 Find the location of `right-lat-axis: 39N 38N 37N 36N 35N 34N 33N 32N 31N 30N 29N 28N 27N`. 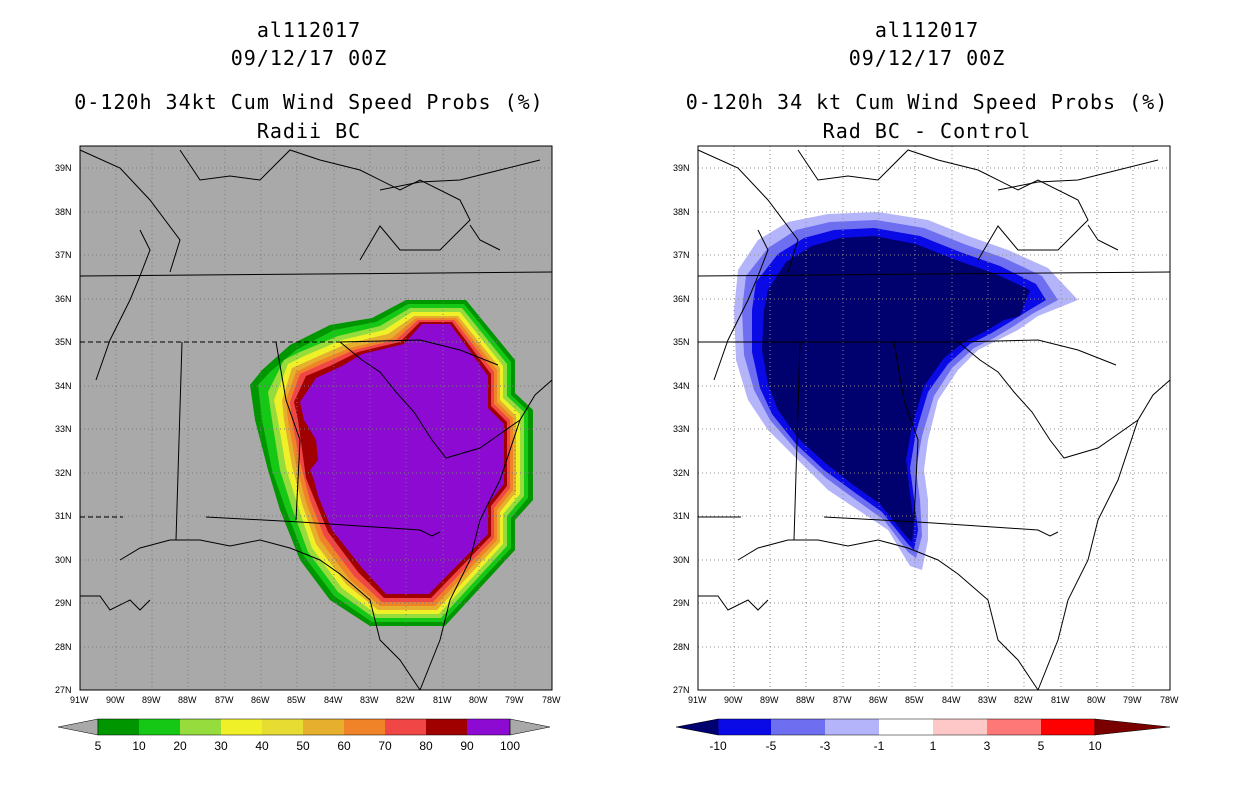

right-lat-axis: 39N 38N 37N 36N 35N 34N 33N 32N 31N 30N 29N 28N 27N is located at coordinates (681, 429).